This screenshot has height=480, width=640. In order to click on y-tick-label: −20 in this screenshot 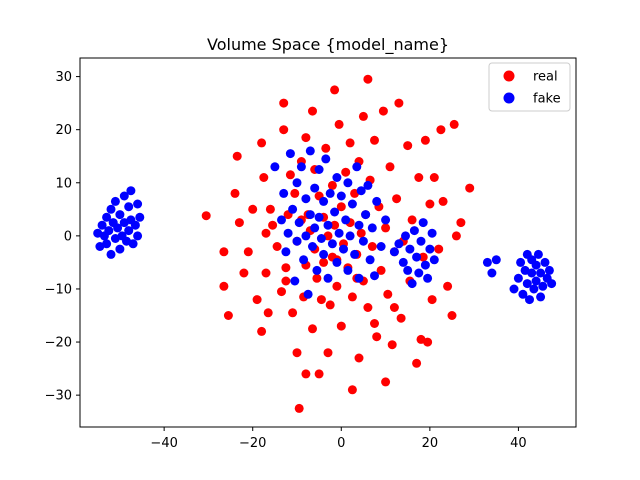, I will do `click(58, 343)`.